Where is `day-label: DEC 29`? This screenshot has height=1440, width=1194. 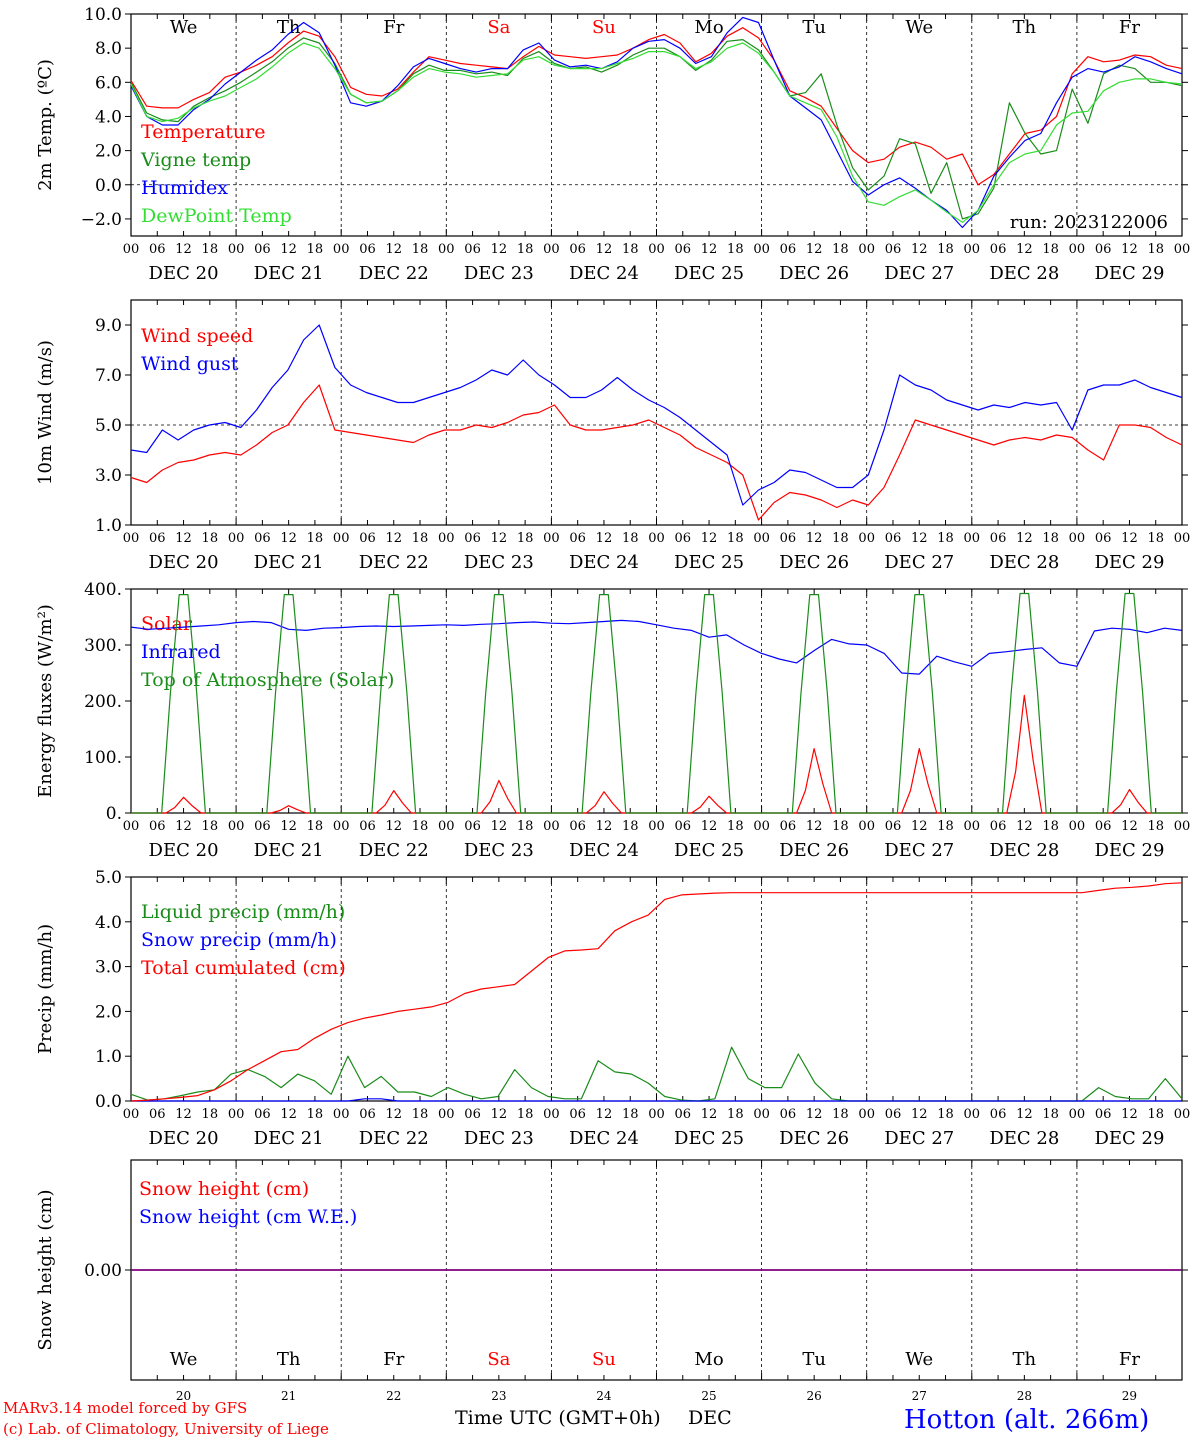
day-label: DEC 29 is located at coordinates (1129, 562).